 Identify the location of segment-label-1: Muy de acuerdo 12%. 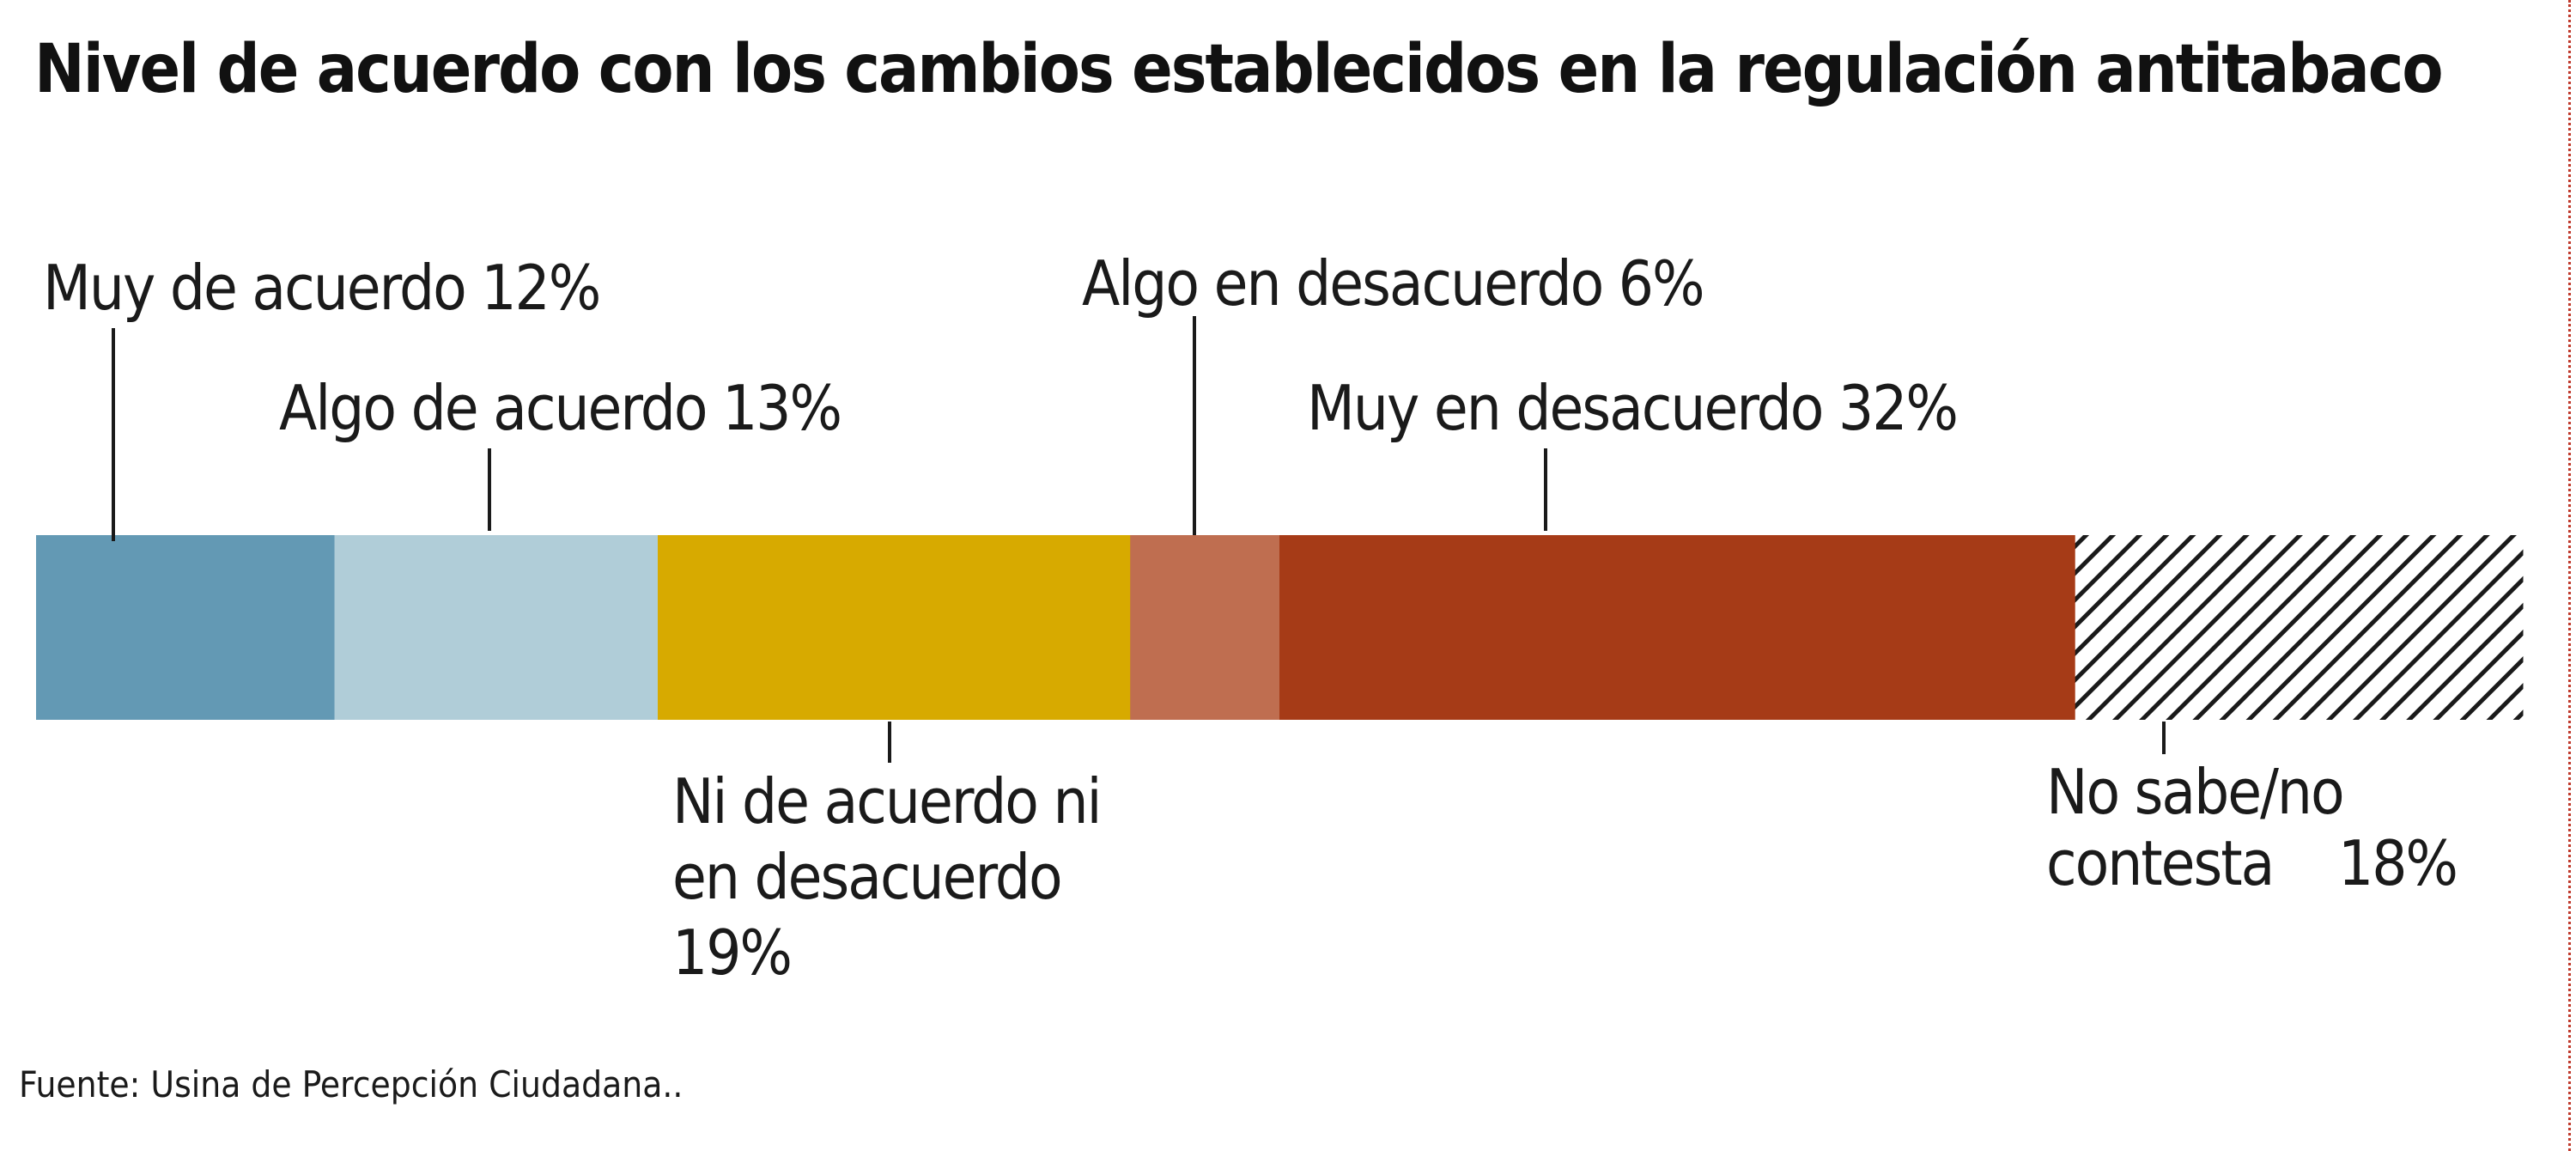
(321, 288).